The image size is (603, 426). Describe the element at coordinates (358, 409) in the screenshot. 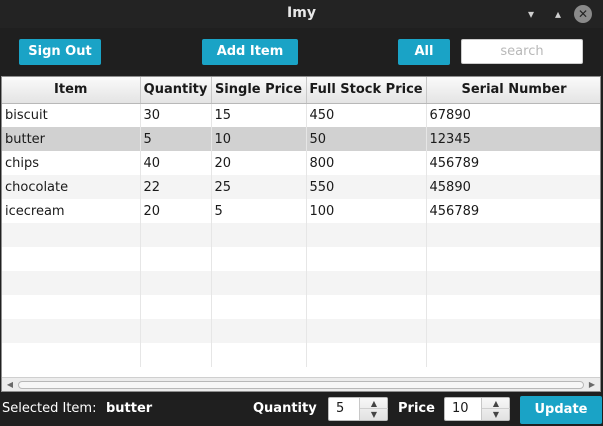

I see `quantity-stepper: 5 ▲ ▼` at that location.